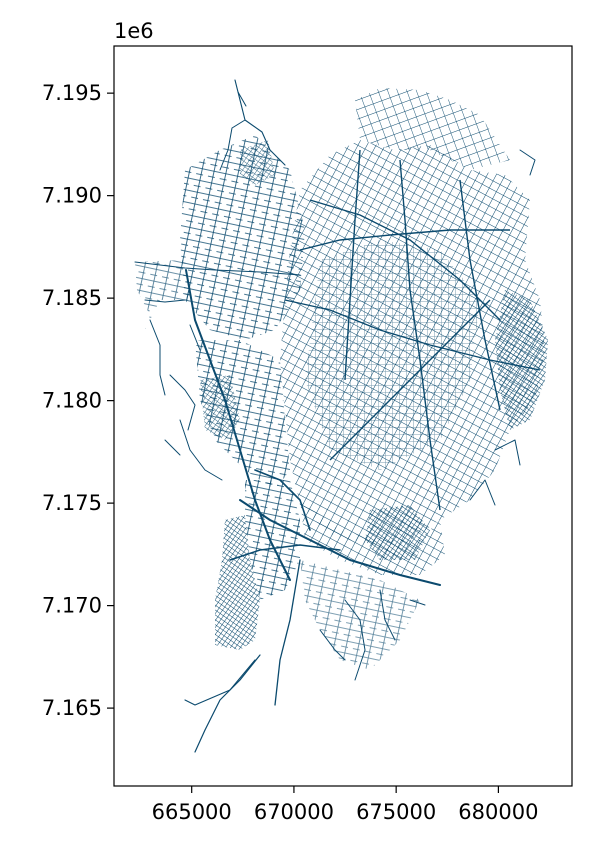 Image resolution: width=591 pixels, height=850 pixels. Describe the element at coordinates (242, 237) in the screenshot. I see `northwest-area` at that location.